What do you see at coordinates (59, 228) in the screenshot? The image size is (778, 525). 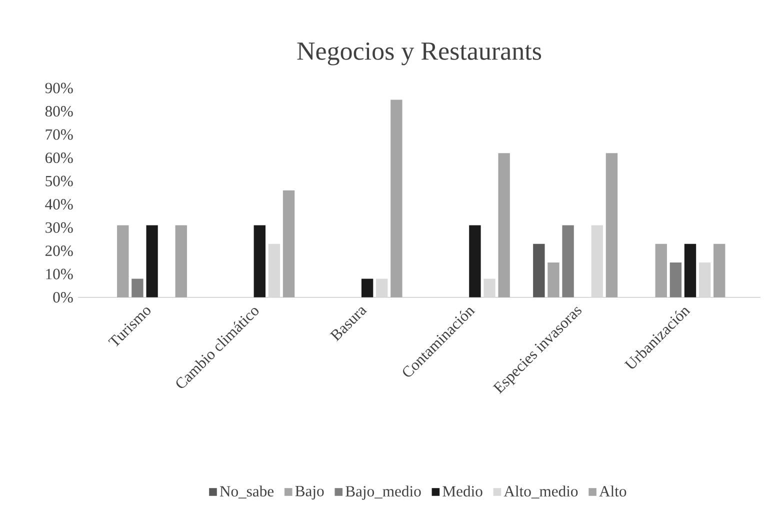 I see `y-tick-label: 30%` at bounding box center [59, 228].